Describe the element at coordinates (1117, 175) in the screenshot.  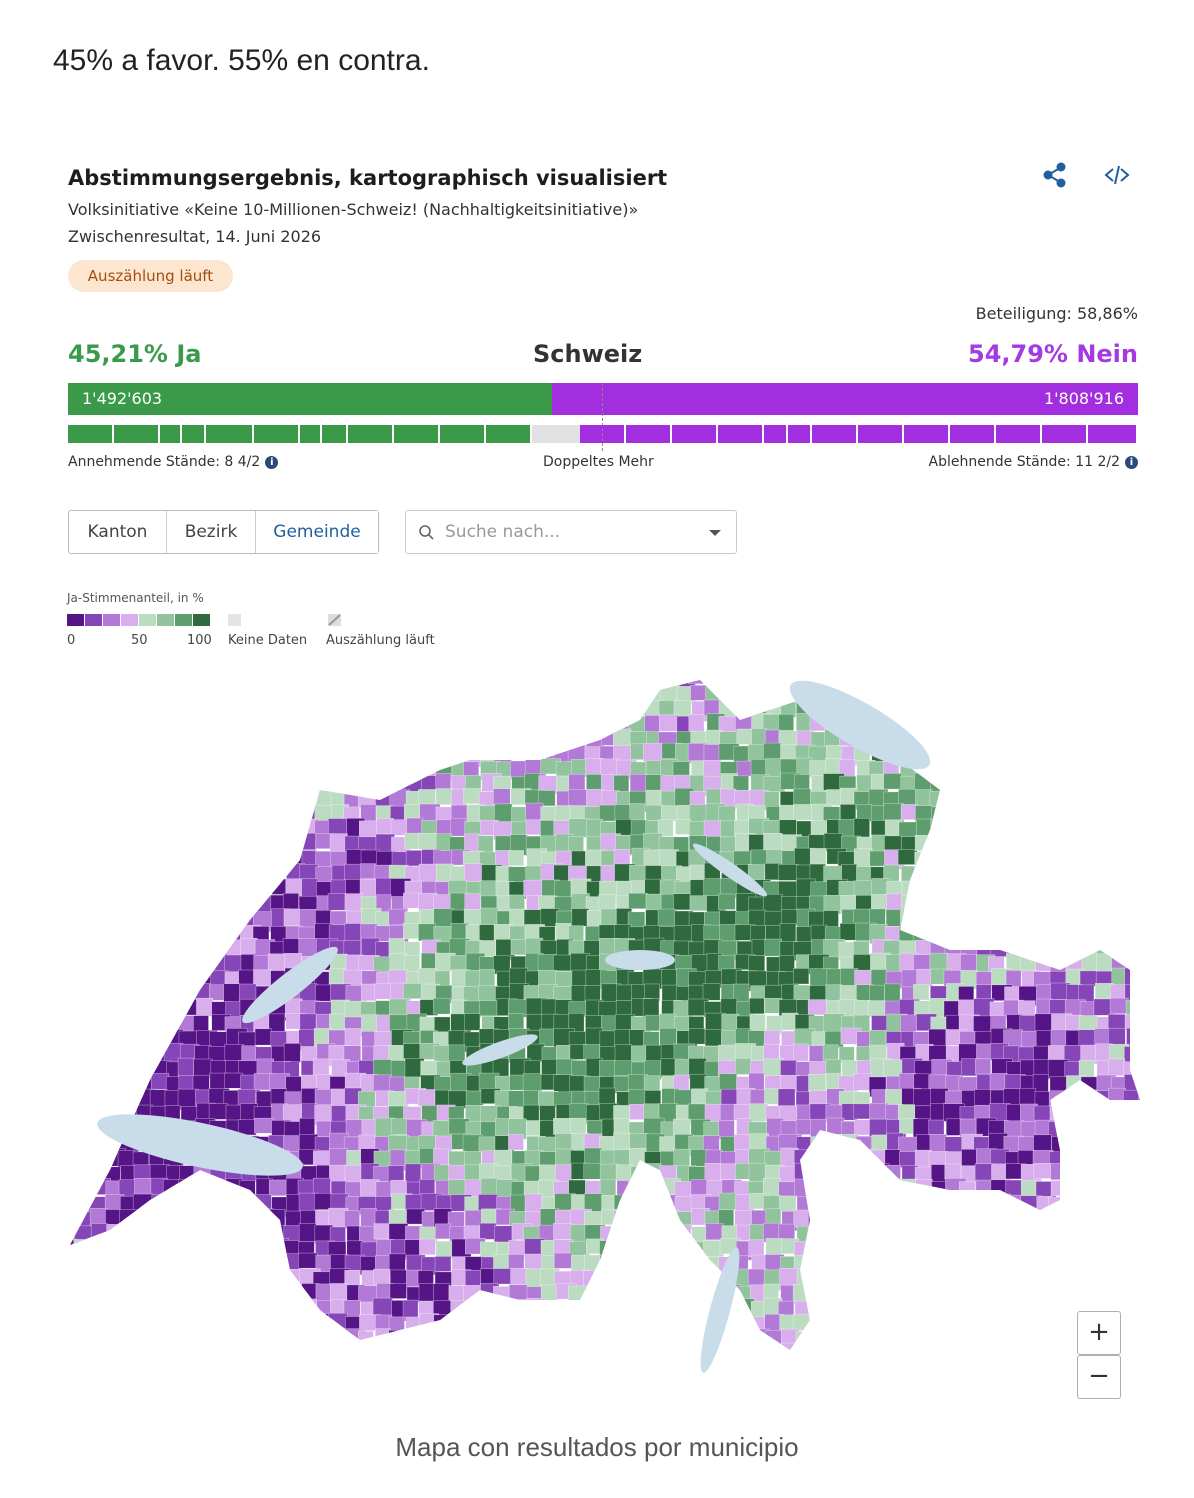
I see `embed-icon` at that location.